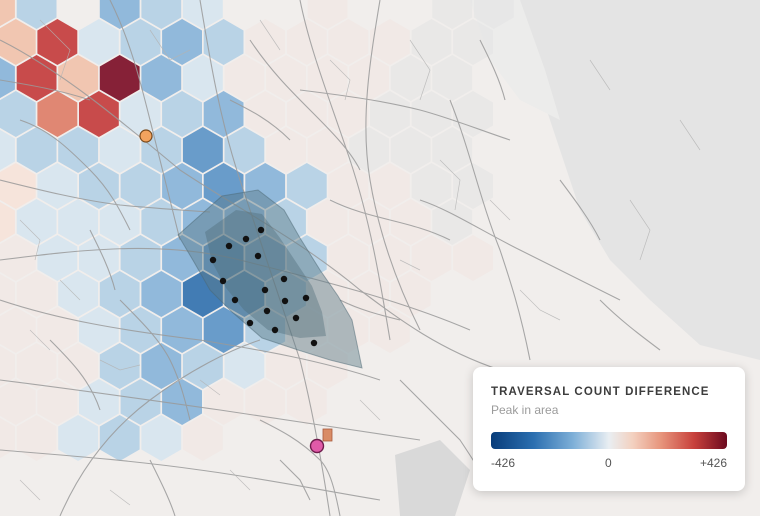  What do you see at coordinates (270, 279) in the screenshot?
I see `focus-area-layer` at bounding box center [270, 279].